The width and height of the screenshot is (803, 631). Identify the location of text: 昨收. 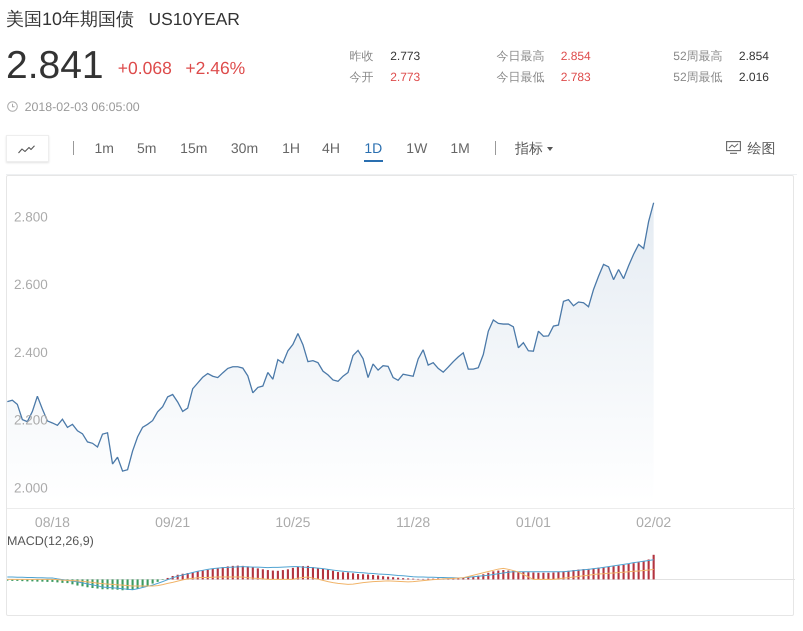
(362, 55).